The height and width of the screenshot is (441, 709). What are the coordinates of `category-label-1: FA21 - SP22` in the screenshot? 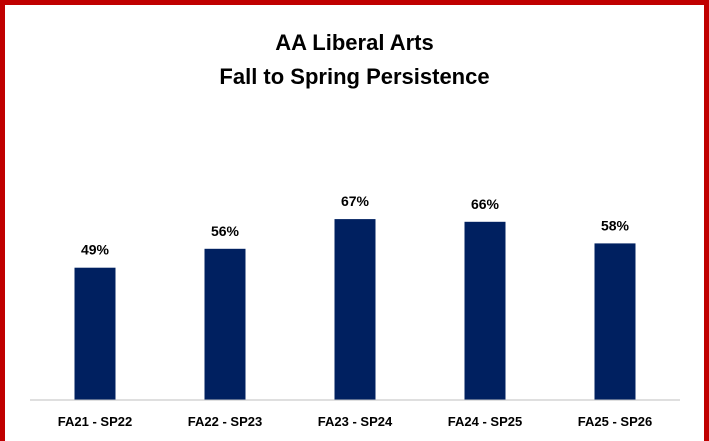 It's located at (95, 421).